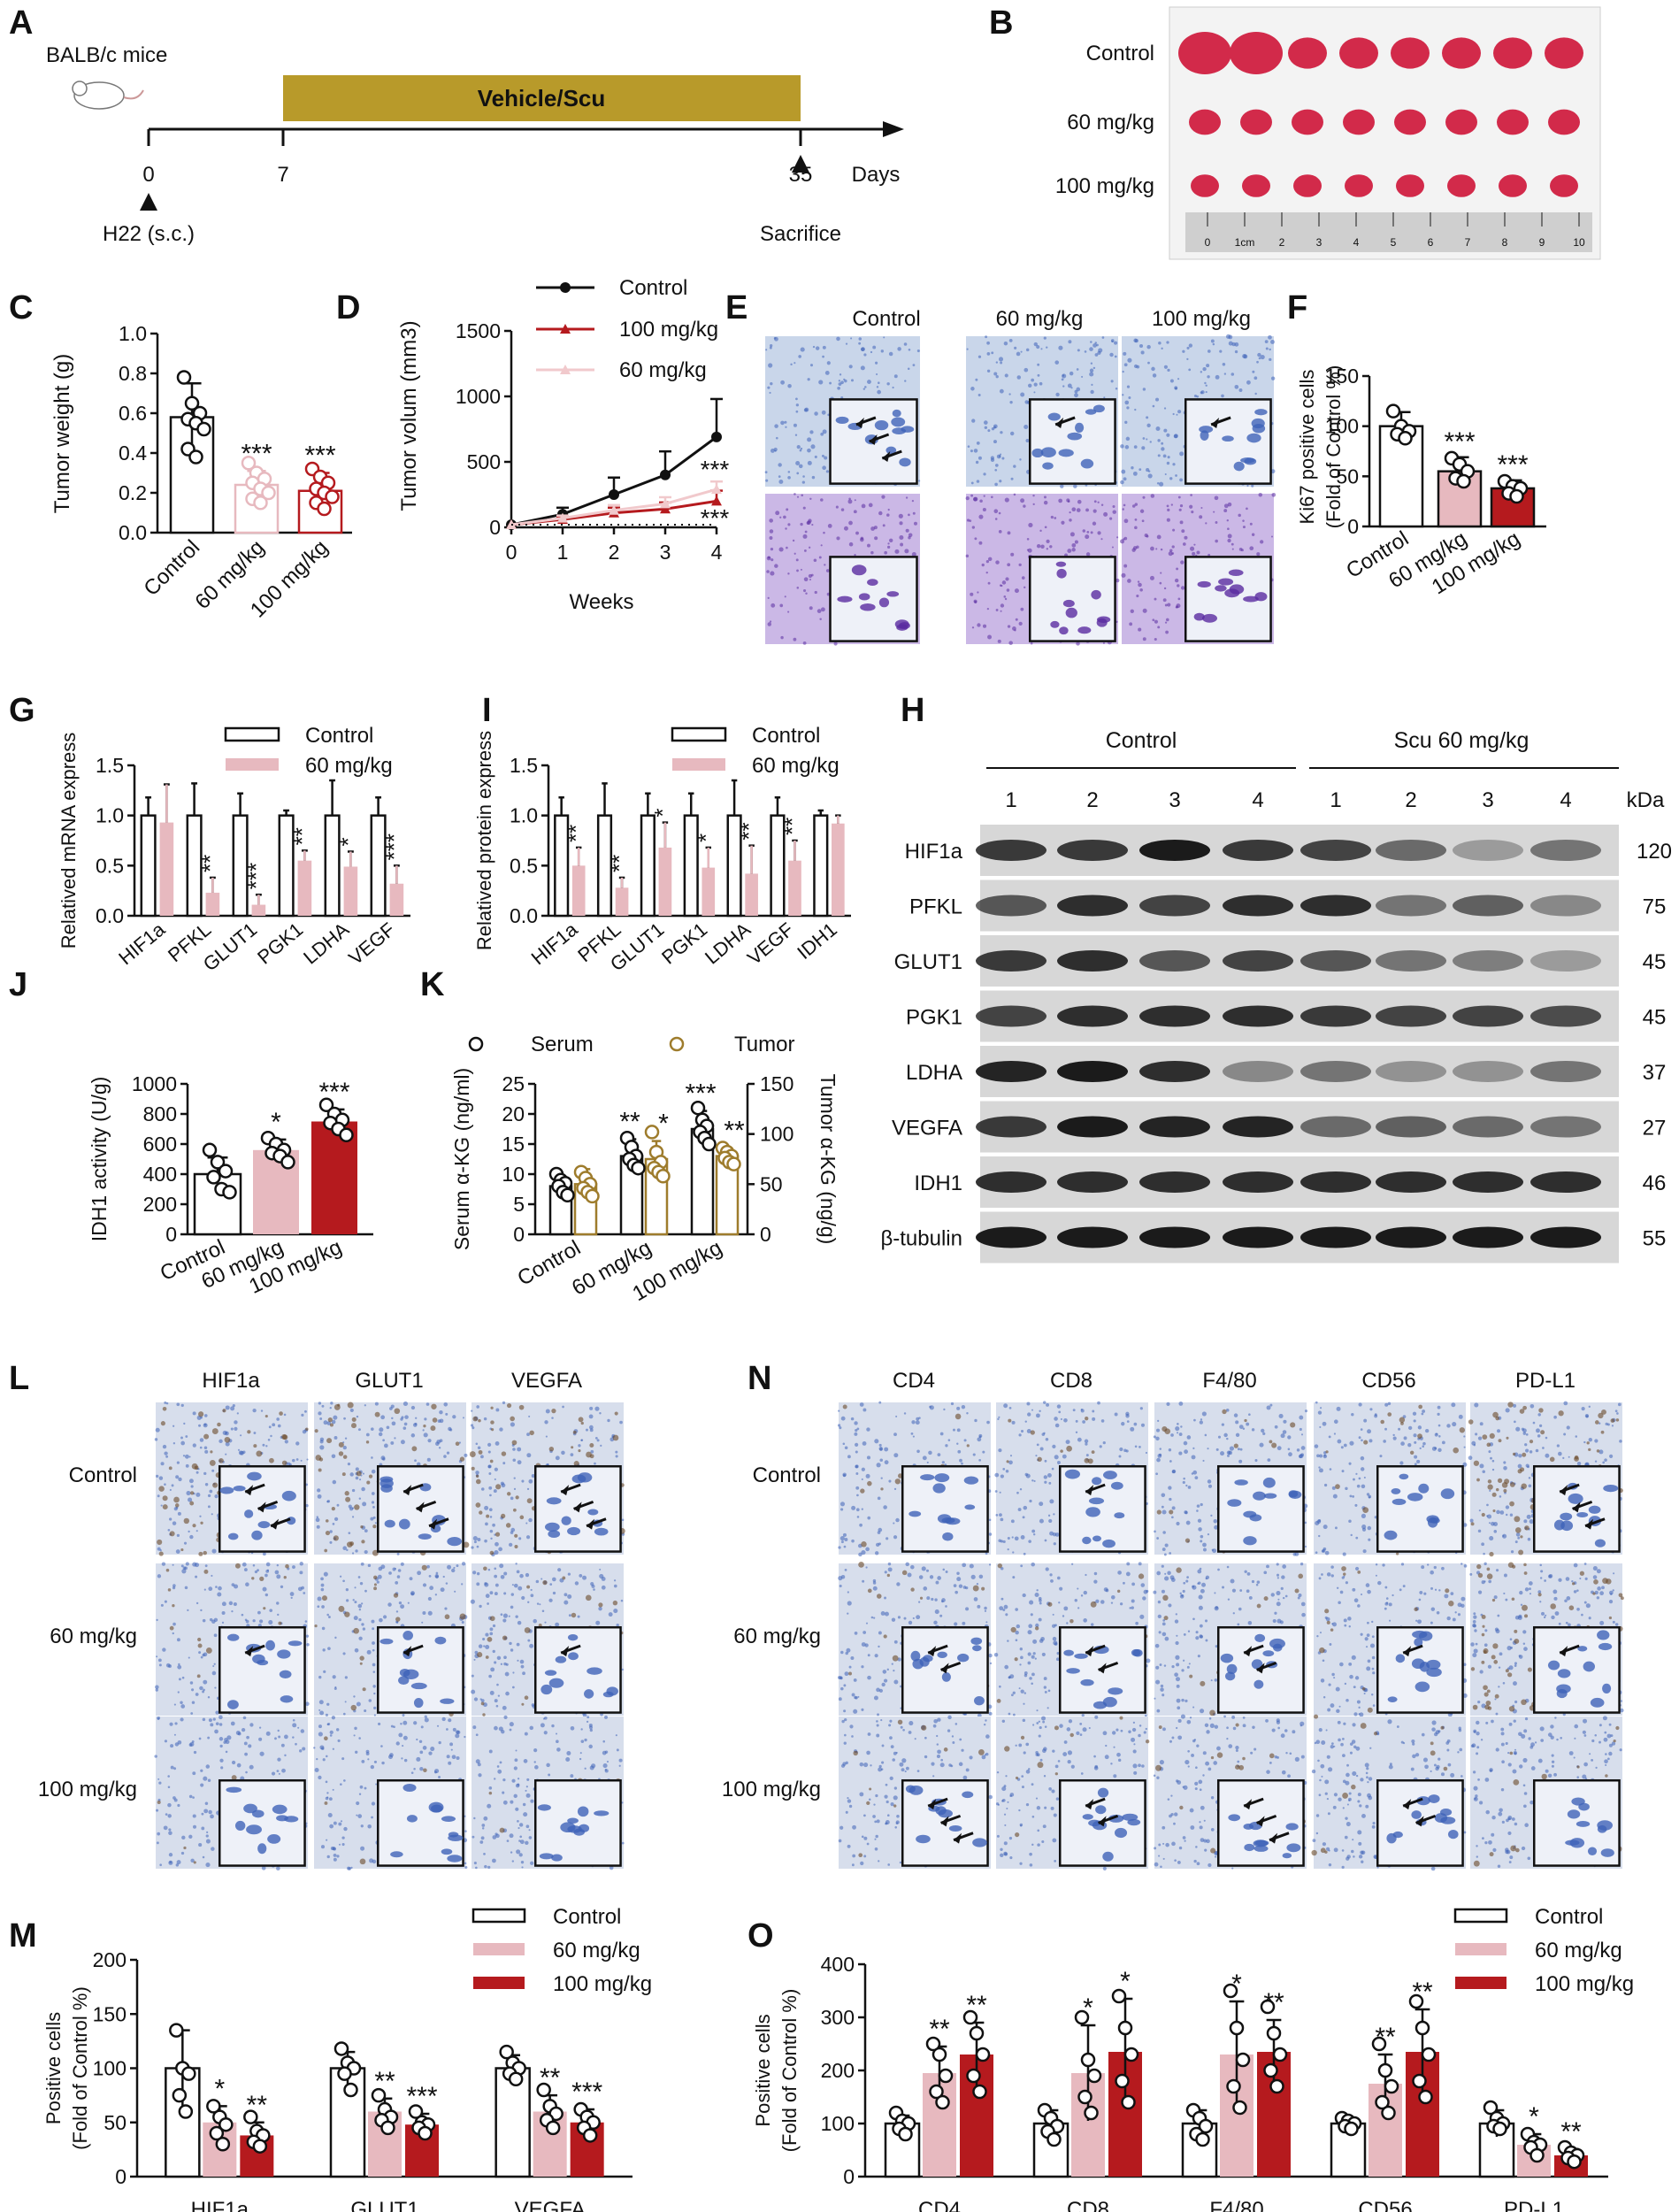 The width and height of the screenshot is (1679, 2212). I want to click on legend-marker, so click(565, 329).